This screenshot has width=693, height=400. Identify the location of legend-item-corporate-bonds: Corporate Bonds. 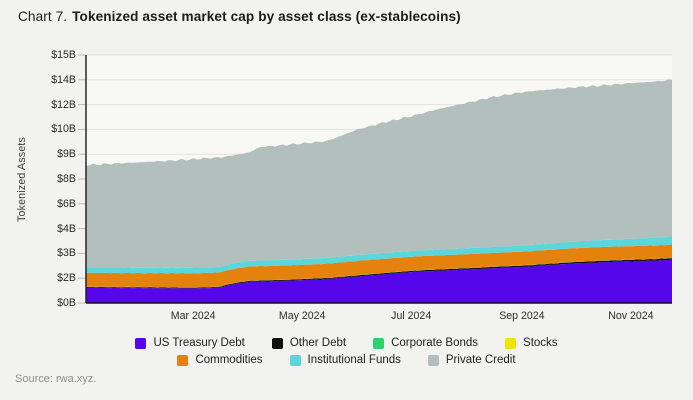
(425, 343).